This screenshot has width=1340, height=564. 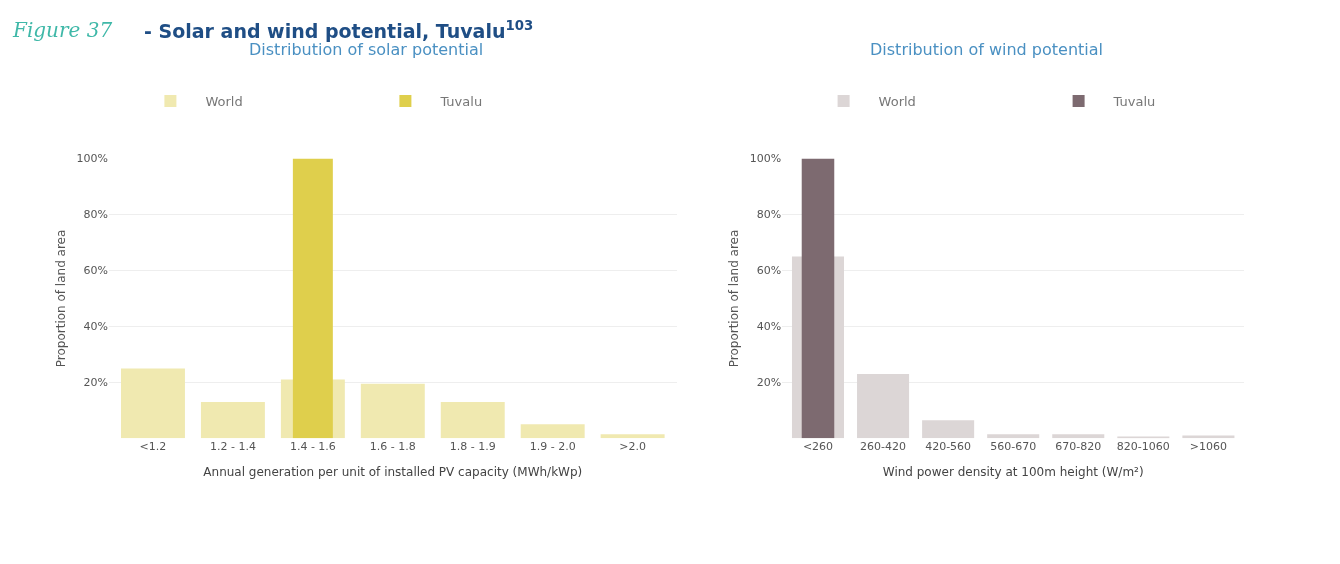 I want to click on x-tick-label: 260-420, so click(x=883, y=447).